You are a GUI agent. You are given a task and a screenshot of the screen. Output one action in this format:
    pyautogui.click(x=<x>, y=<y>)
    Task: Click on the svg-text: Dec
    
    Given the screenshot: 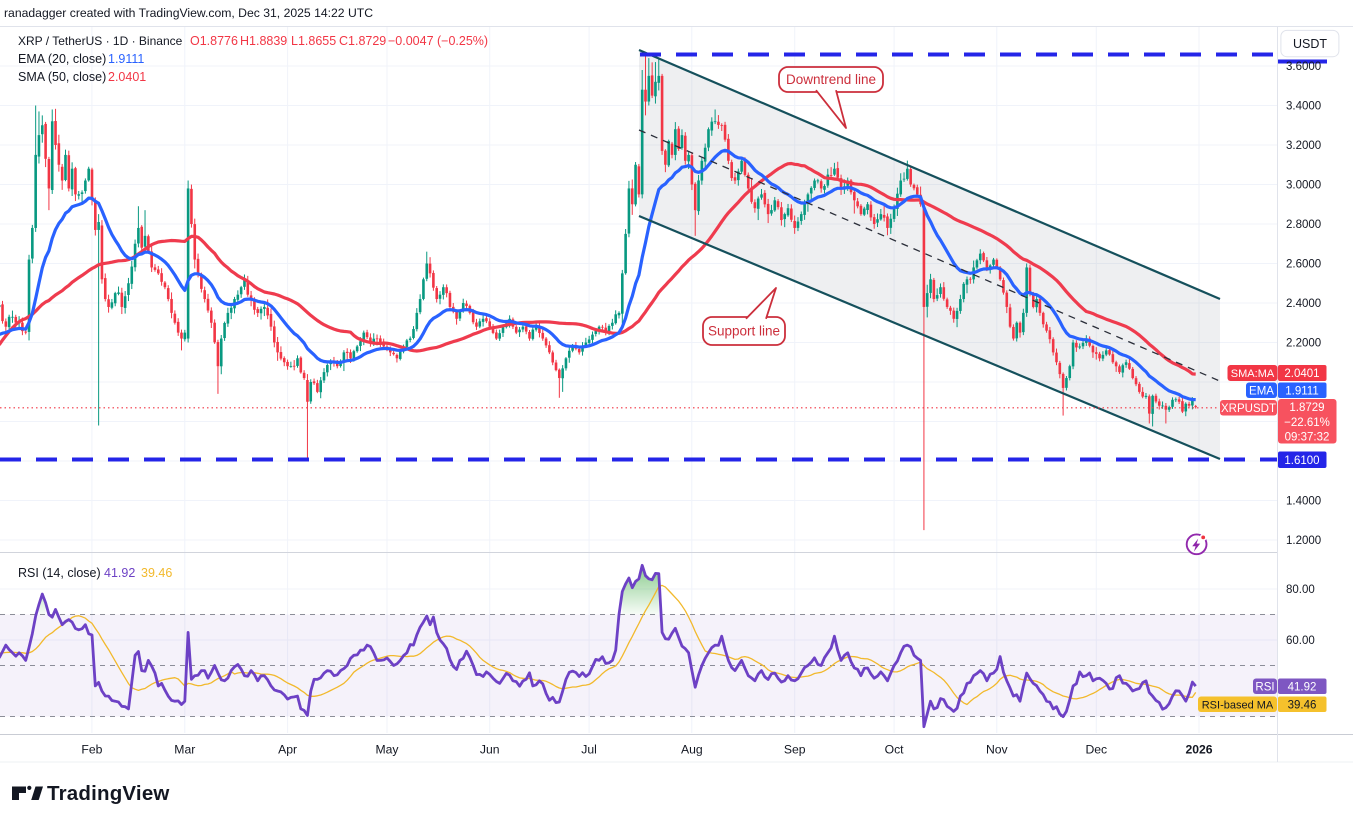 What is the action you would take?
    pyautogui.click(x=1096, y=750)
    